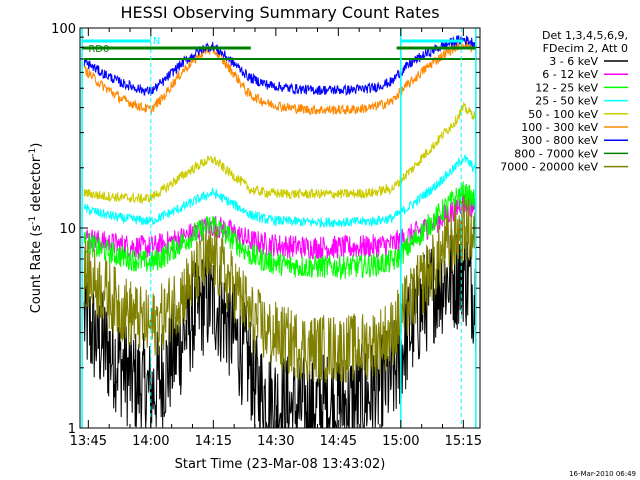 This screenshot has width=640, height=480. Describe the element at coordinates (63, 29) in the screenshot. I see `y-tick-label: 100` at that location.